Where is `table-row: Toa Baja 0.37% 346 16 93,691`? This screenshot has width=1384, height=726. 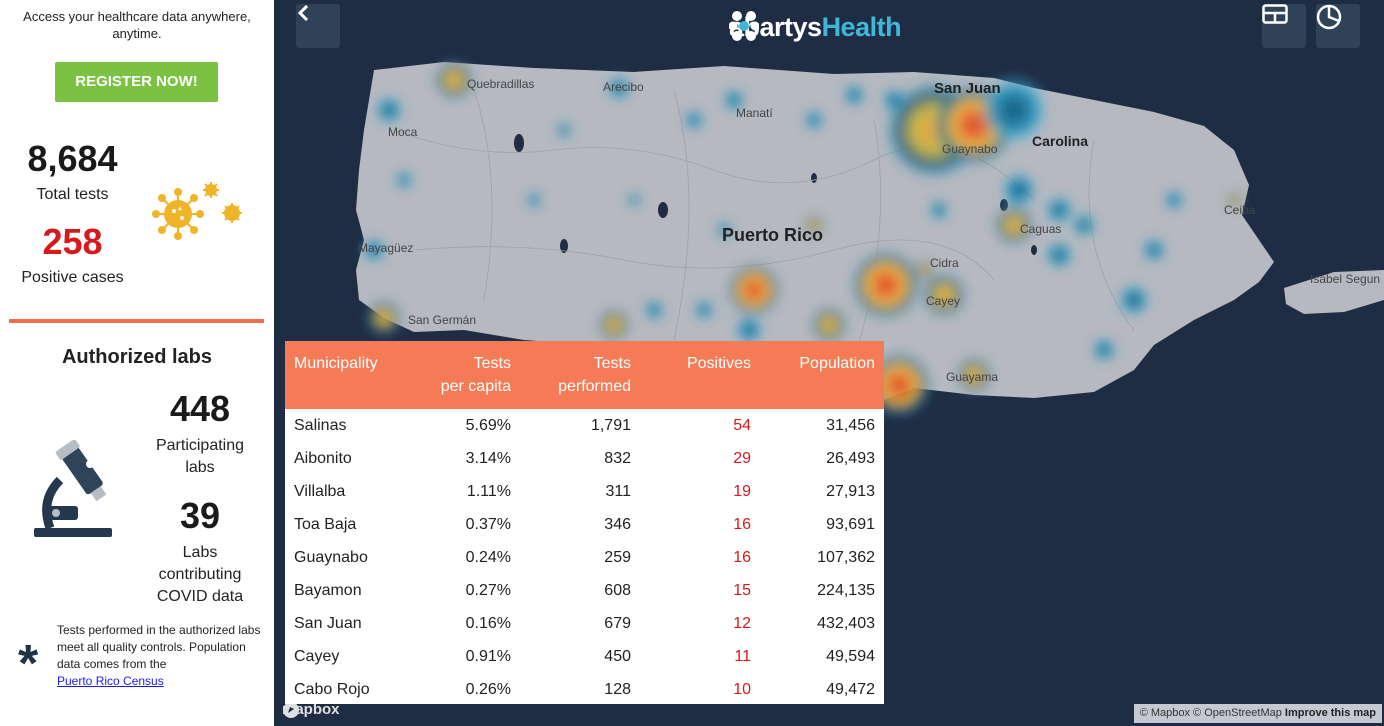
table-row: Toa Baja 0.37% 346 16 93,691 is located at coordinates (584, 524).